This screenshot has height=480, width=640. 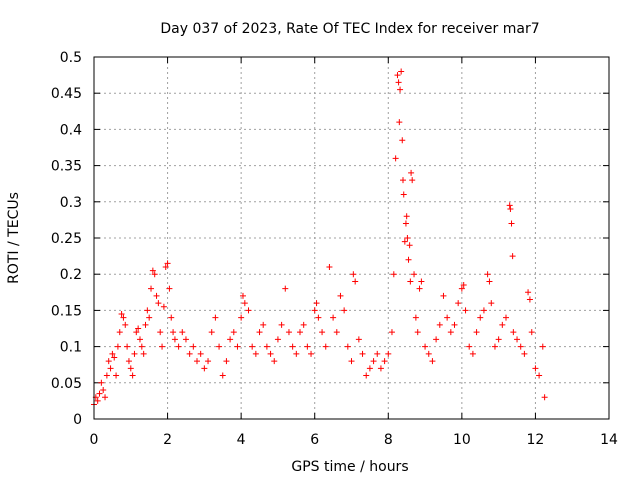 What do you see at coordinates (66, 94) in the screenshot?
I see `y-tick-label: 0.45` at bounding box center [66, 94].